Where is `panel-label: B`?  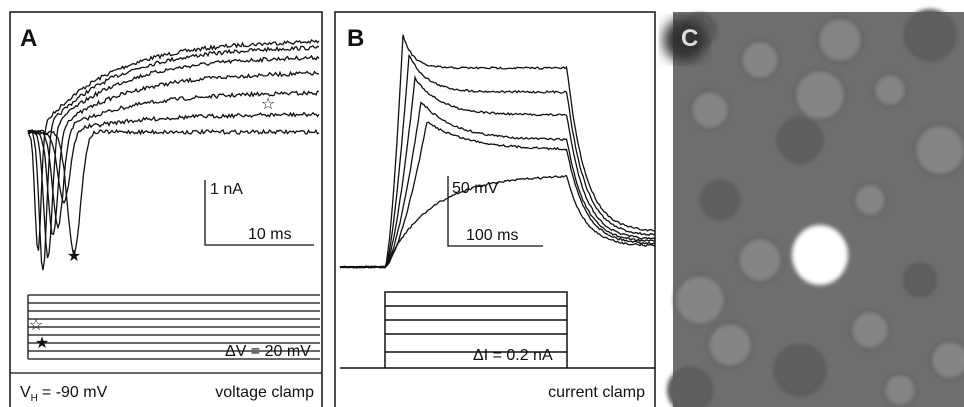
panel-label: B is located at coordinates (355, 38).